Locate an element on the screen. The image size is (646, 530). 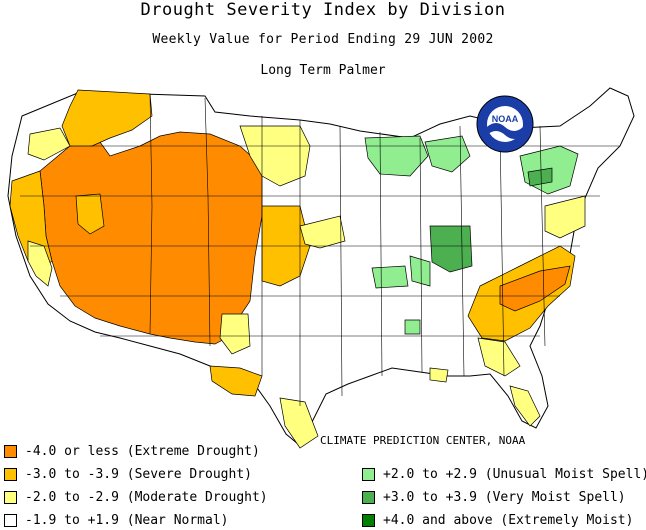
region-moist-south is located at coordinates (412, 327).